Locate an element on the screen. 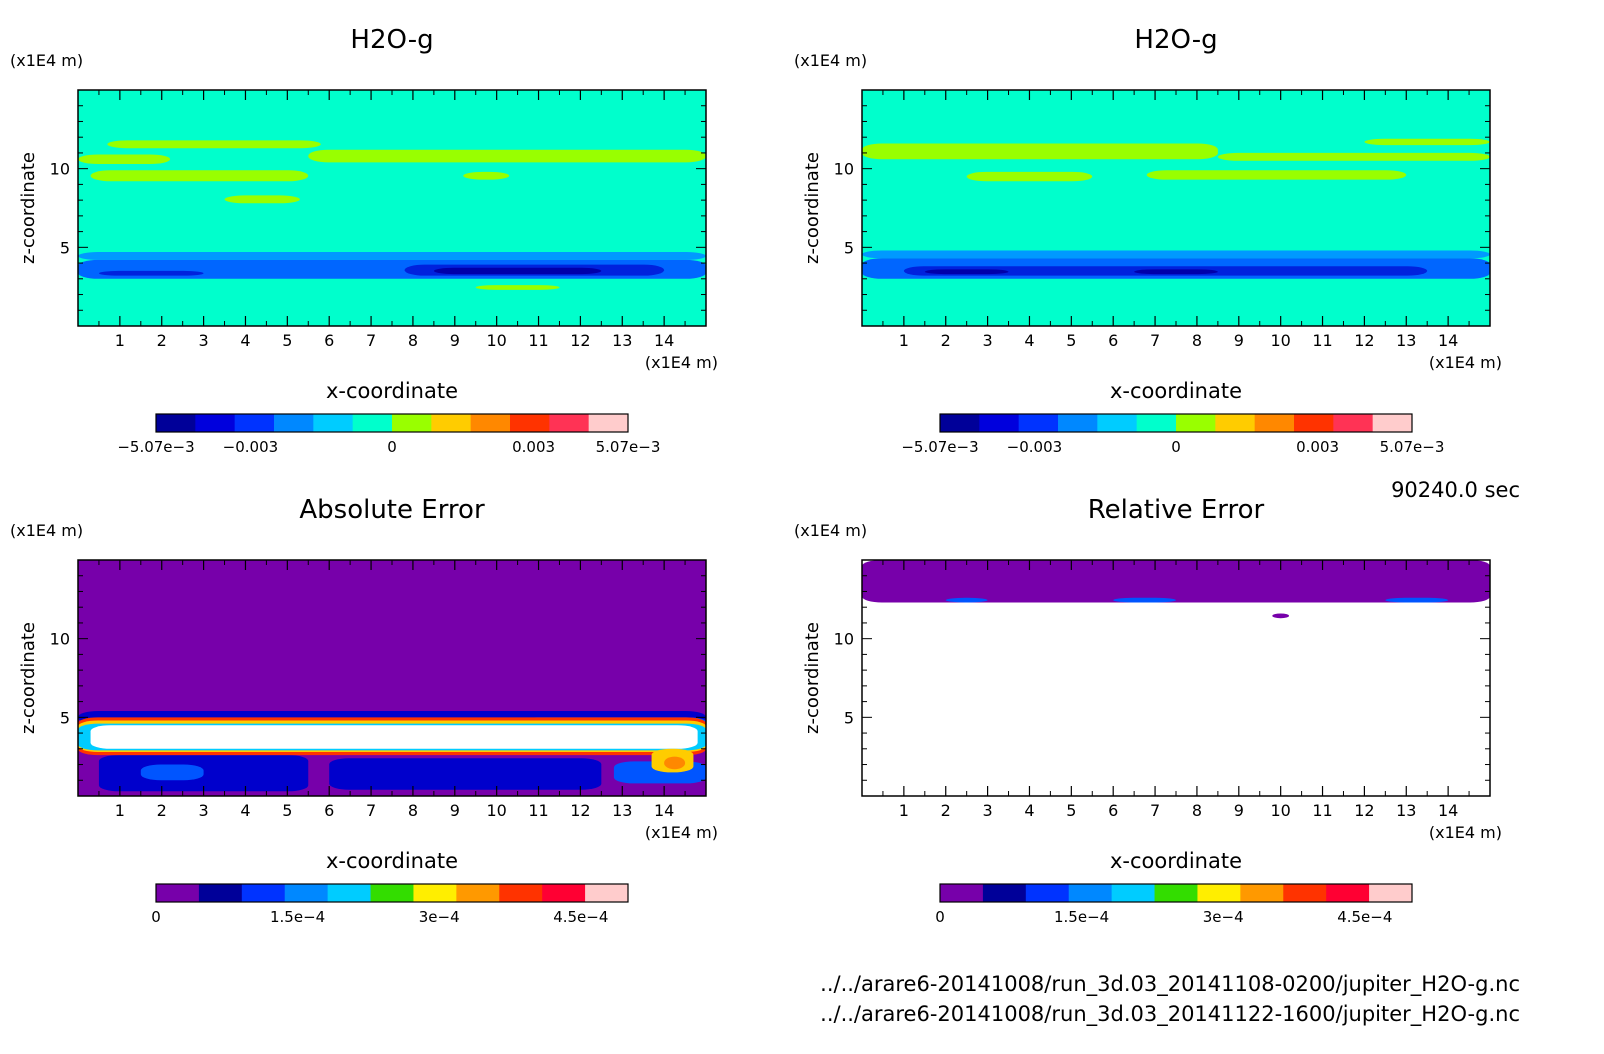 Image resolution: width=1604 pixels, height=1054 pixels. chart-title: H2O-g is located at coordinates (1175, 40).